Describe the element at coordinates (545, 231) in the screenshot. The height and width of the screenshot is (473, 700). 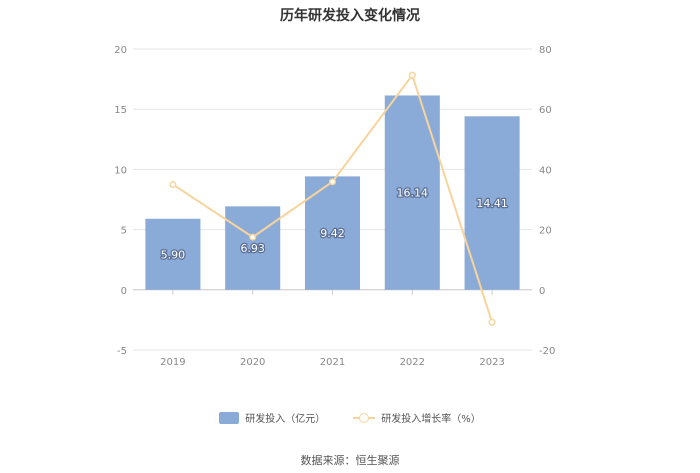
I see `right-axis-tick-label: 20` at that location.